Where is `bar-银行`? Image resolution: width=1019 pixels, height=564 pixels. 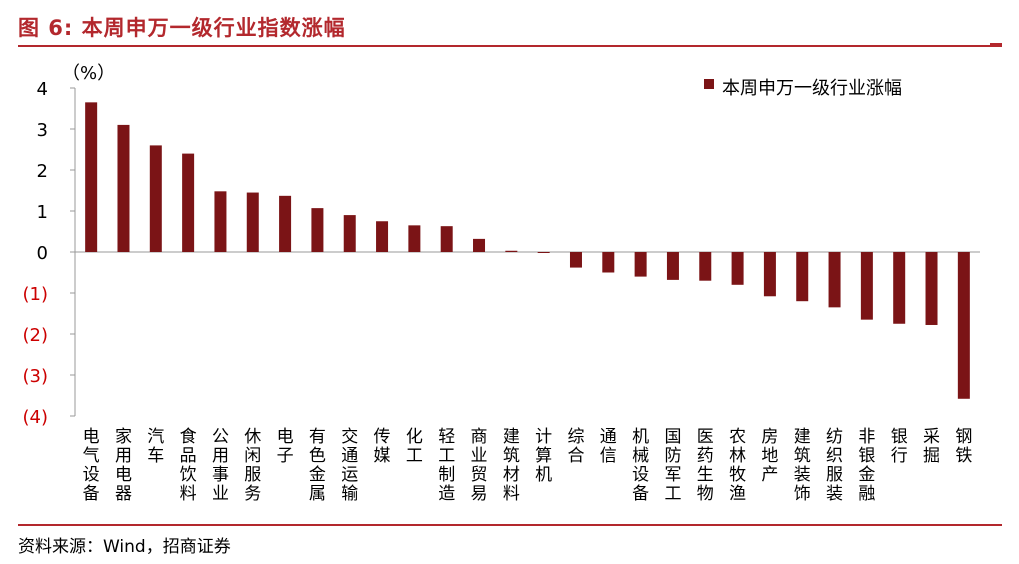 bar-银行 is located at coordinates (899, 288).